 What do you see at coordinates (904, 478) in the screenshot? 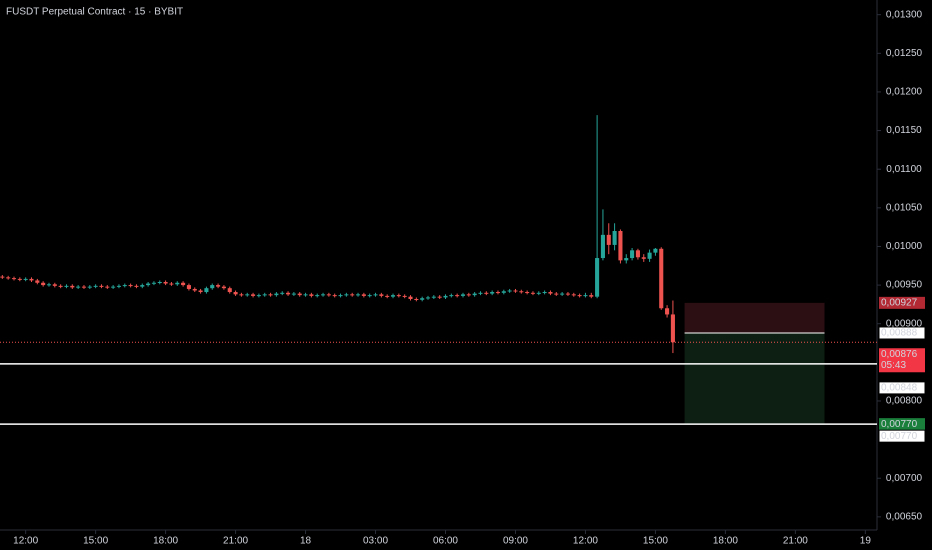
I see `y-tick-label: 0,00700` at bounding box center [904, 478].